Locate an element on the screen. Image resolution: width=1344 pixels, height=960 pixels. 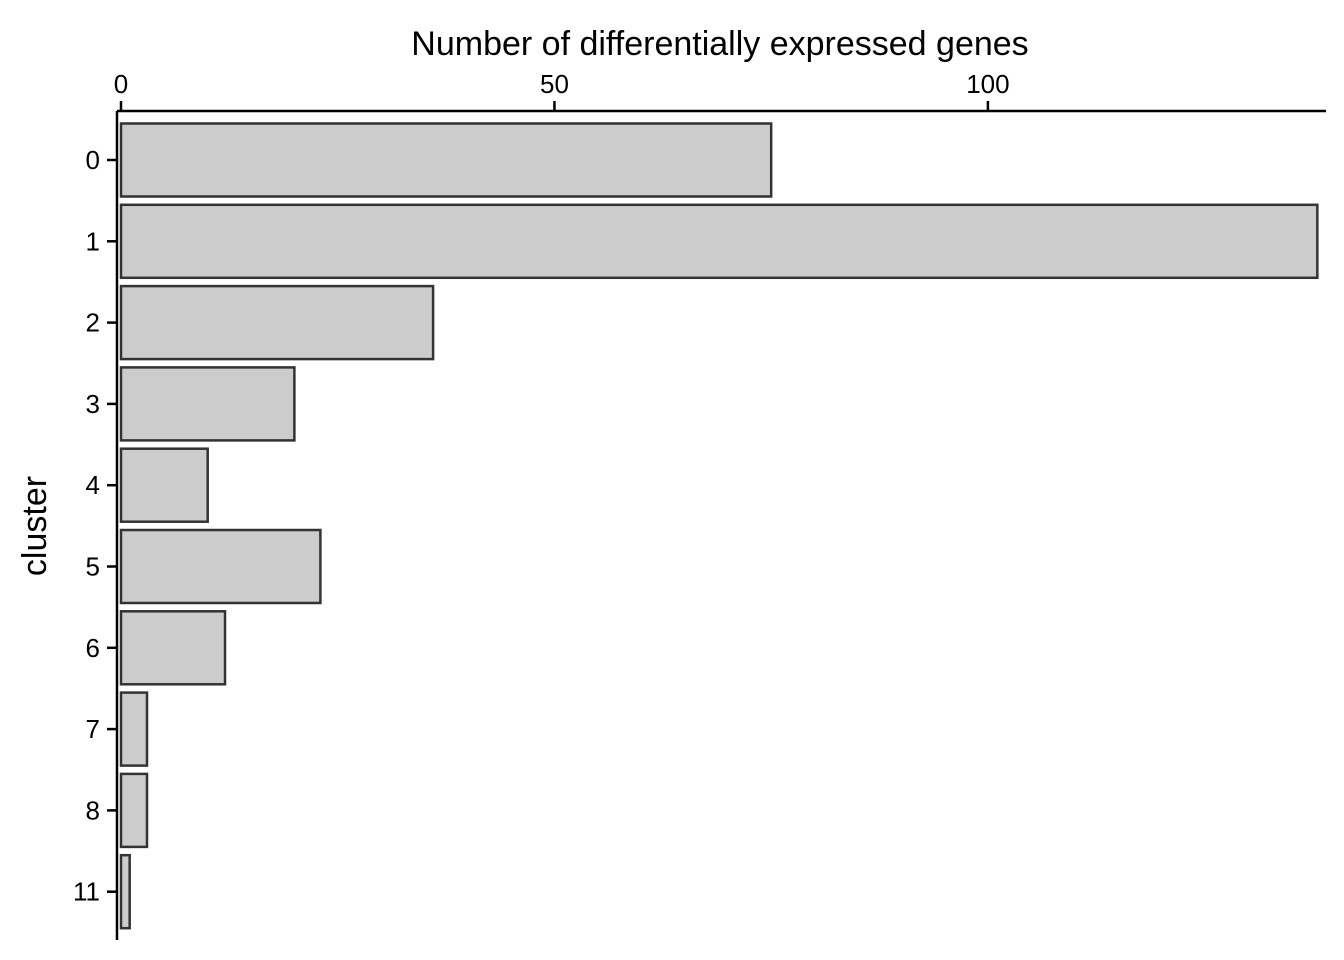
y-tick-label: 4 is located at coordinates (93, 485).